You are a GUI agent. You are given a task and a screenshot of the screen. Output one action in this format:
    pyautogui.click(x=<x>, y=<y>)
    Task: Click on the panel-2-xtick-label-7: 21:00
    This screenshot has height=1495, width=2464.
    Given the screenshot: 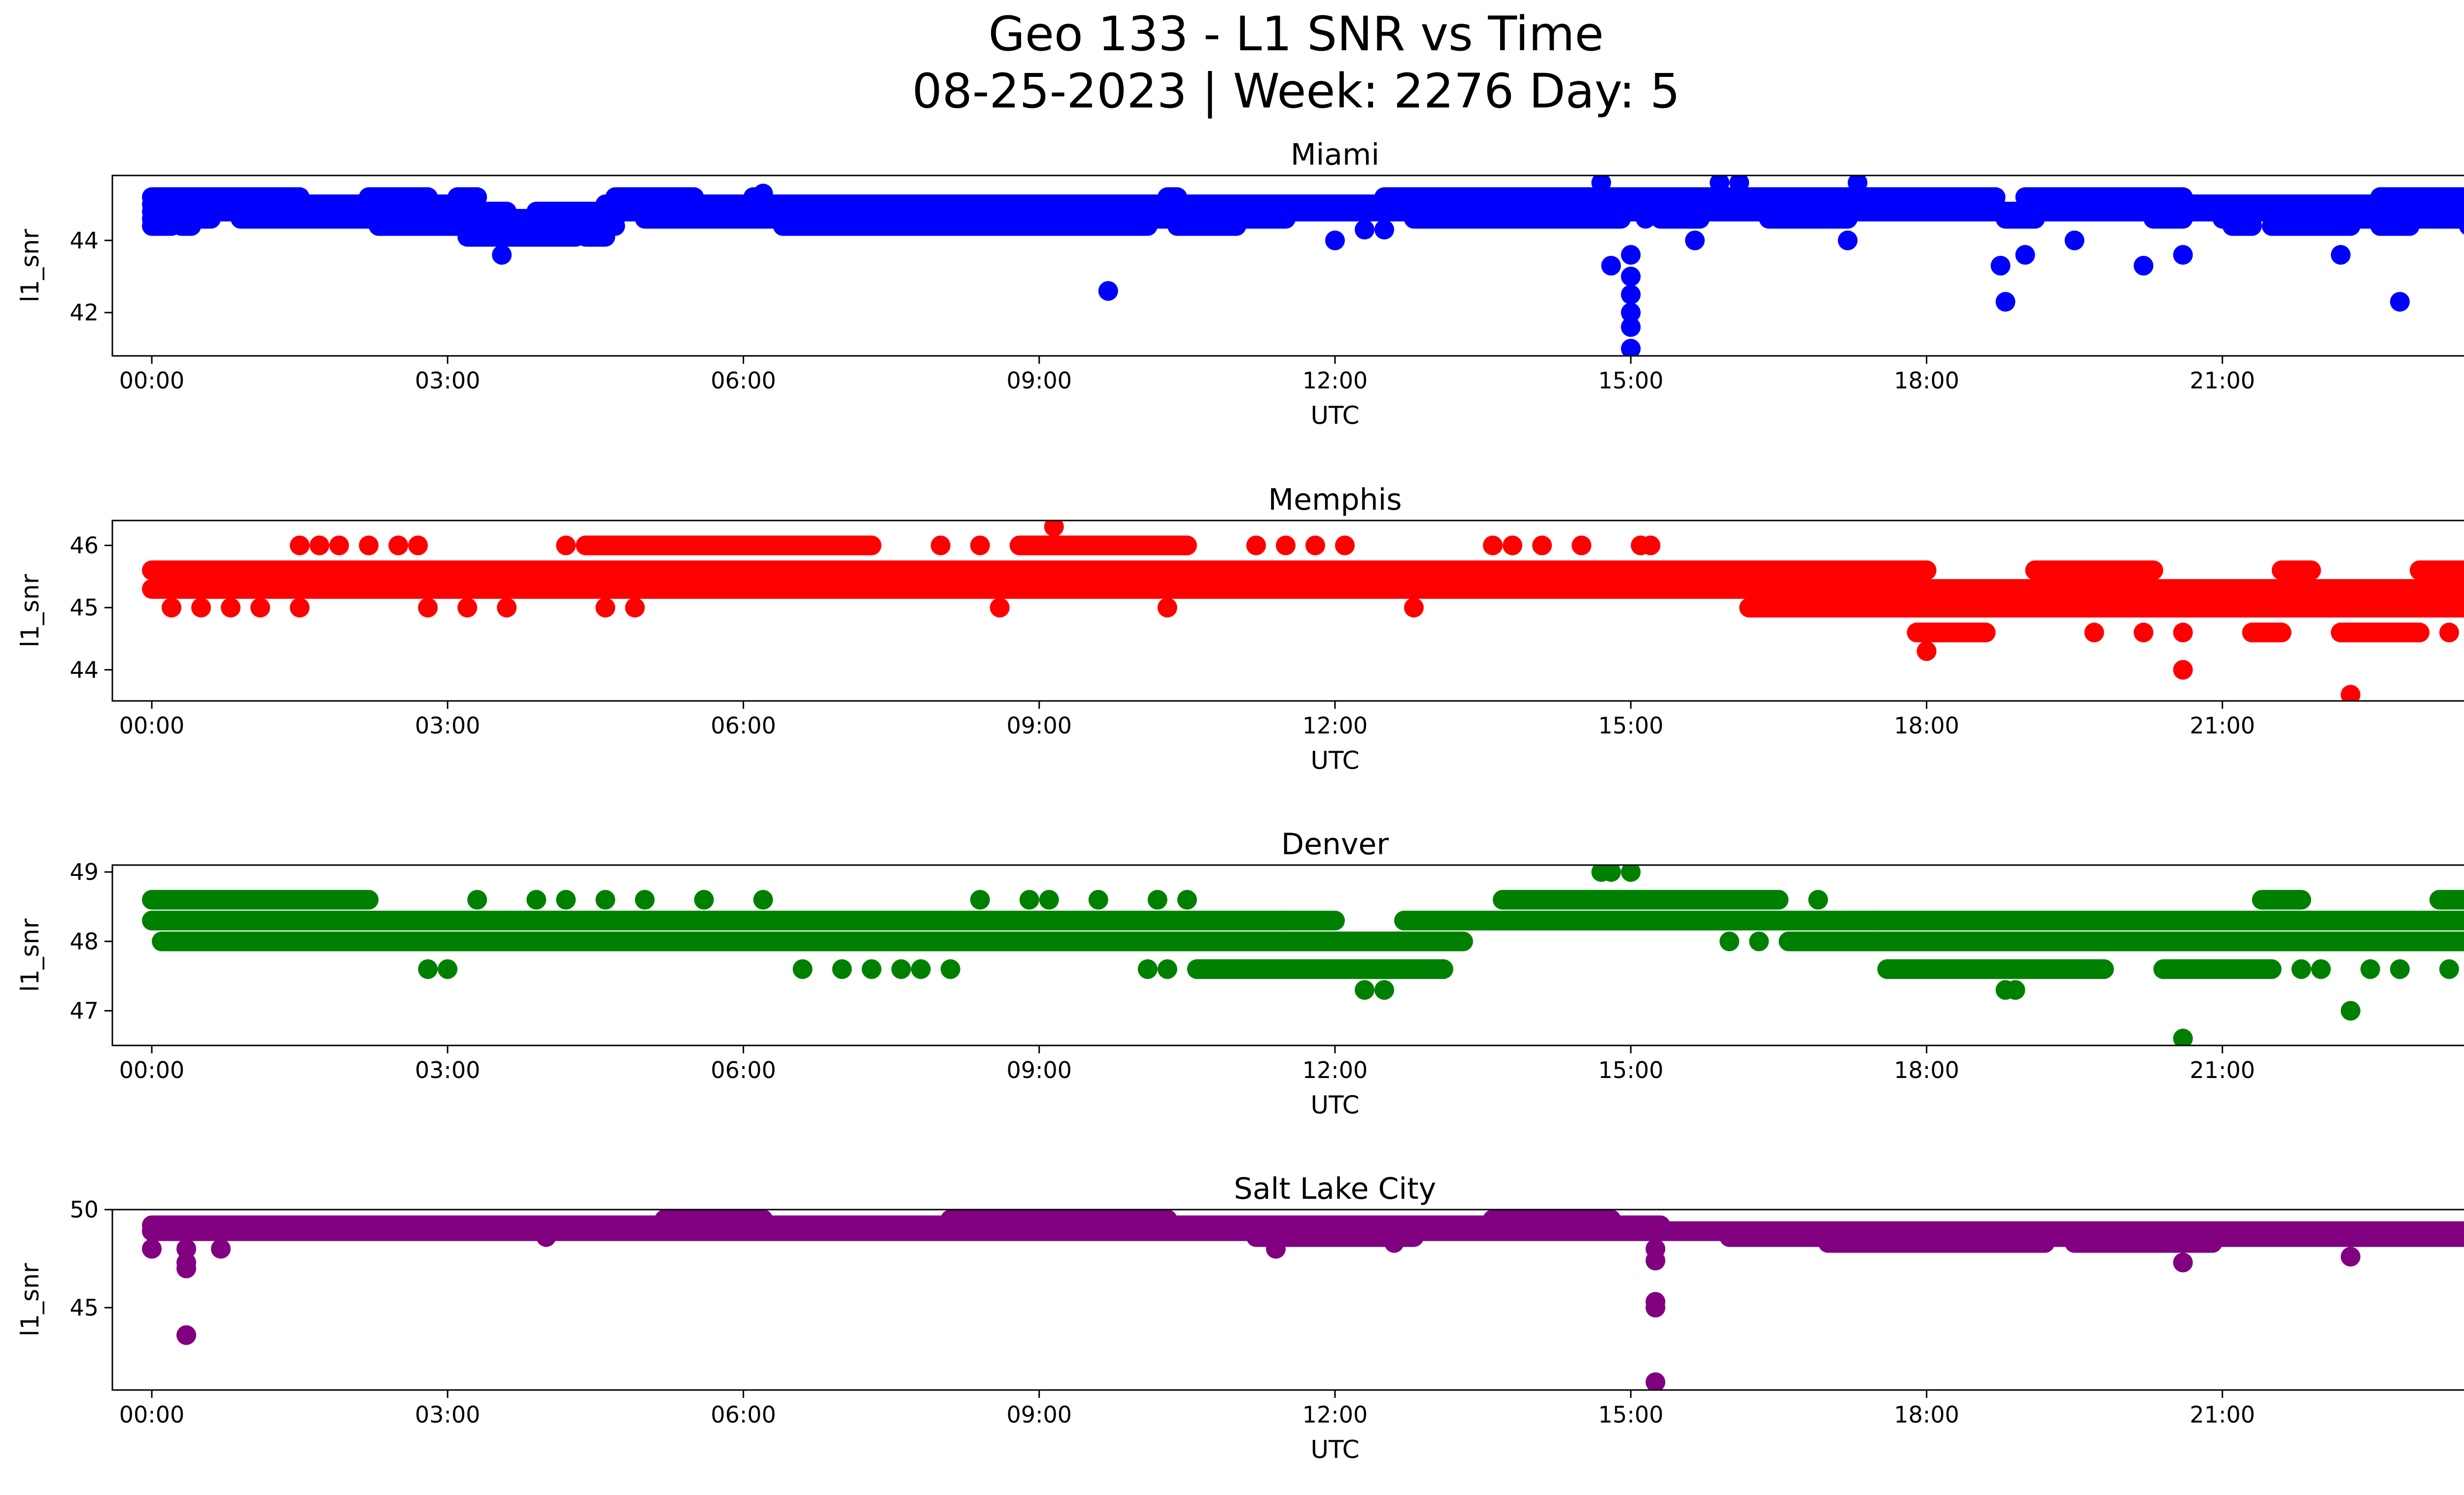 What is the action you would take?
    pyautogui.click(x=2222, y=725)
    